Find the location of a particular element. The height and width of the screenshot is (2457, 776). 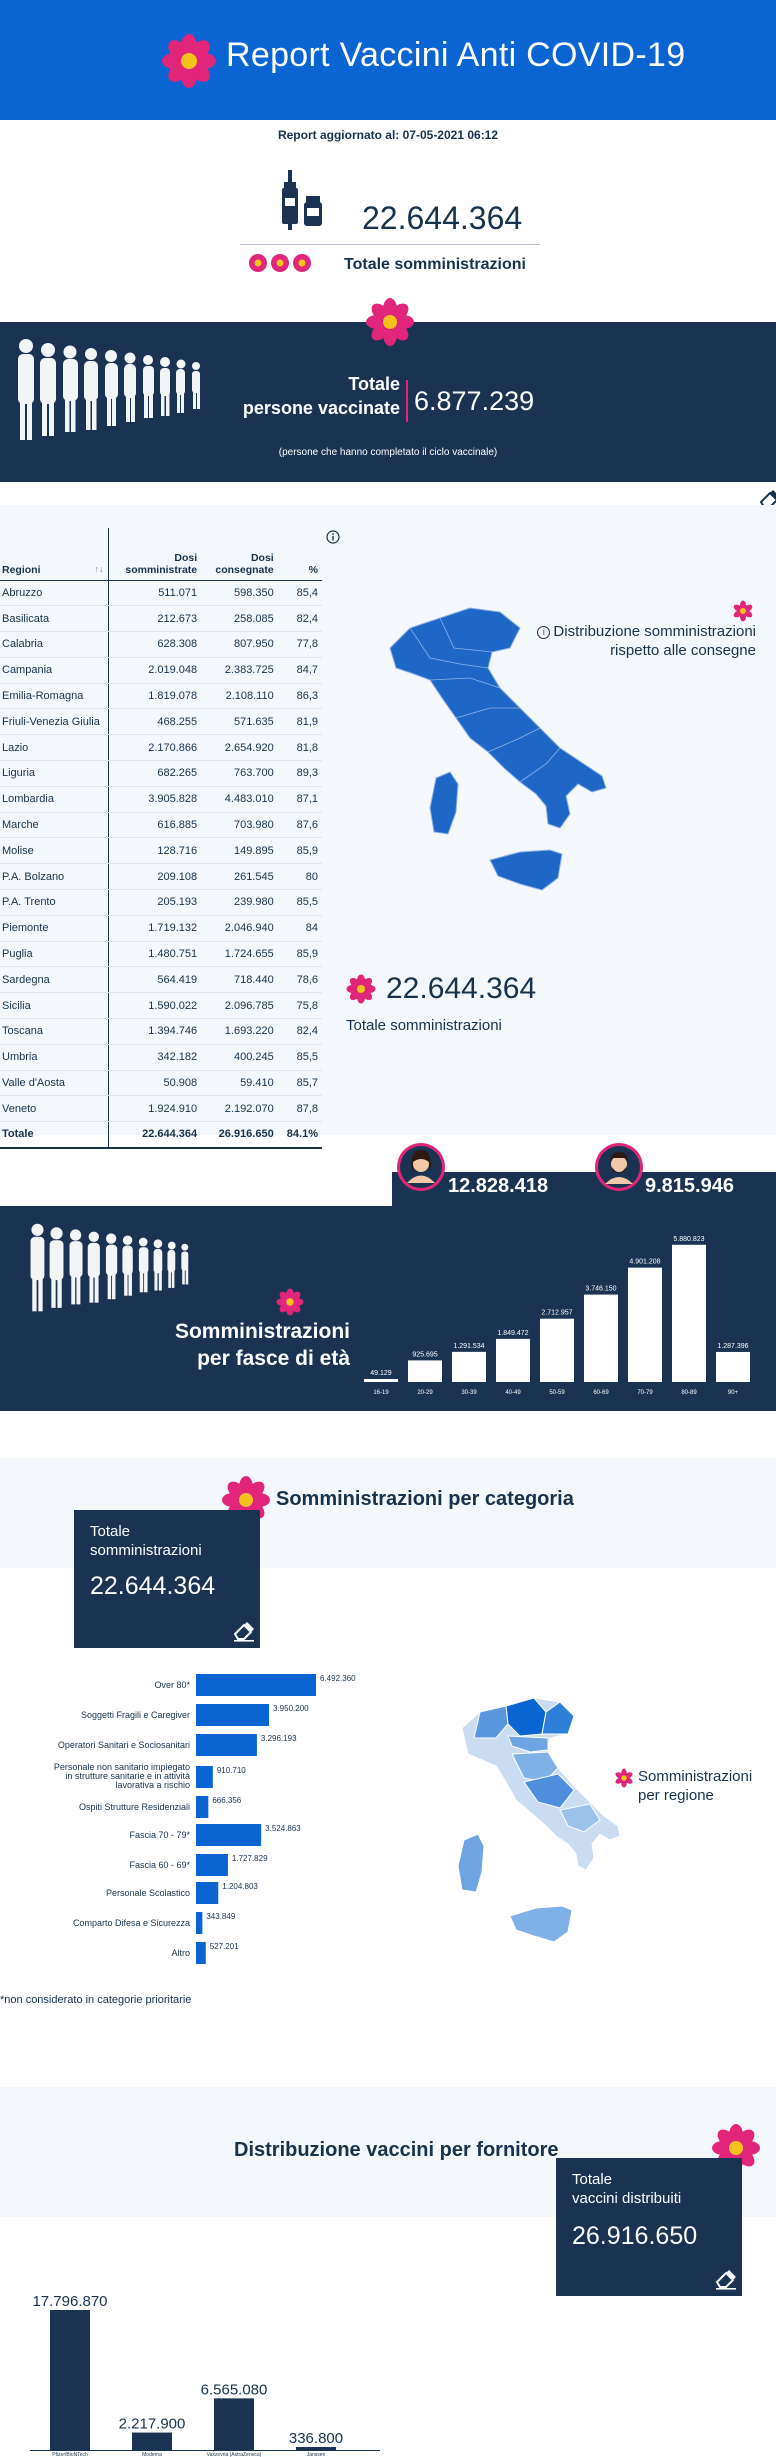

column-header-region: Regioni ↑↓ is located at coordinates (54, 554).